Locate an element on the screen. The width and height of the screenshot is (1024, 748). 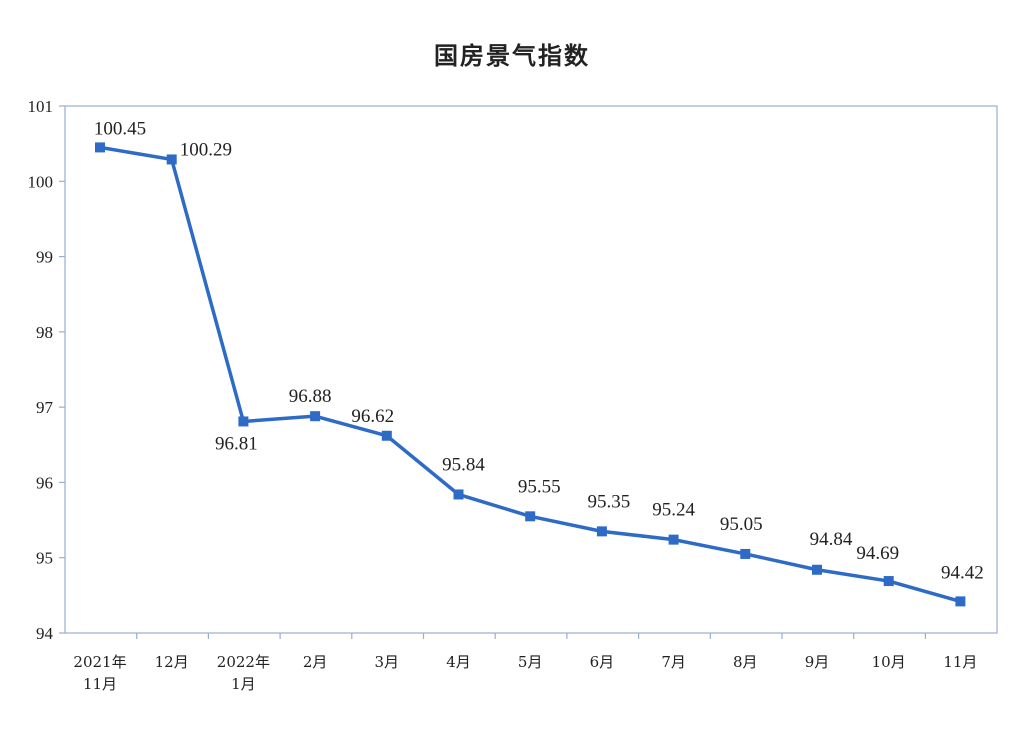
y-tick-label: 100 is located at coordinates (41, 181).